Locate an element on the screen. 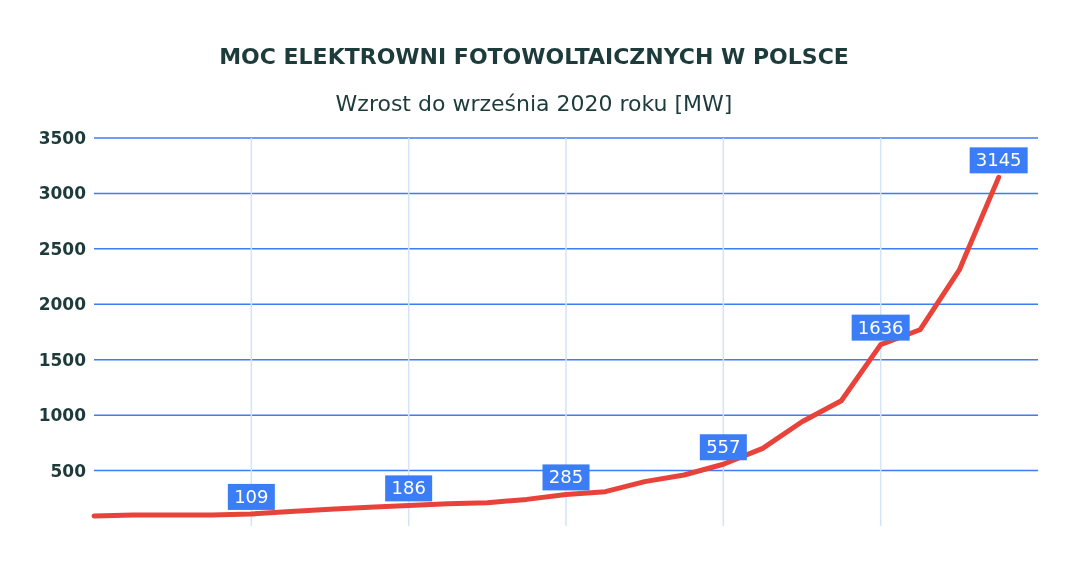 This screenshot has width=1068, height=580. data-label: 1636 is located at coordinates (880, 327).